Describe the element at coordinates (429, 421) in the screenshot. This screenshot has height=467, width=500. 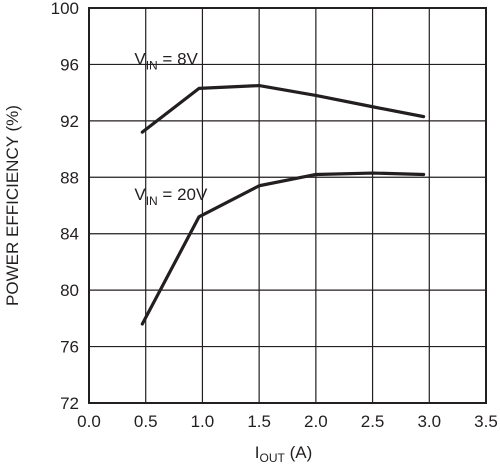
I see `x-tick-label: 3.0` at that location.